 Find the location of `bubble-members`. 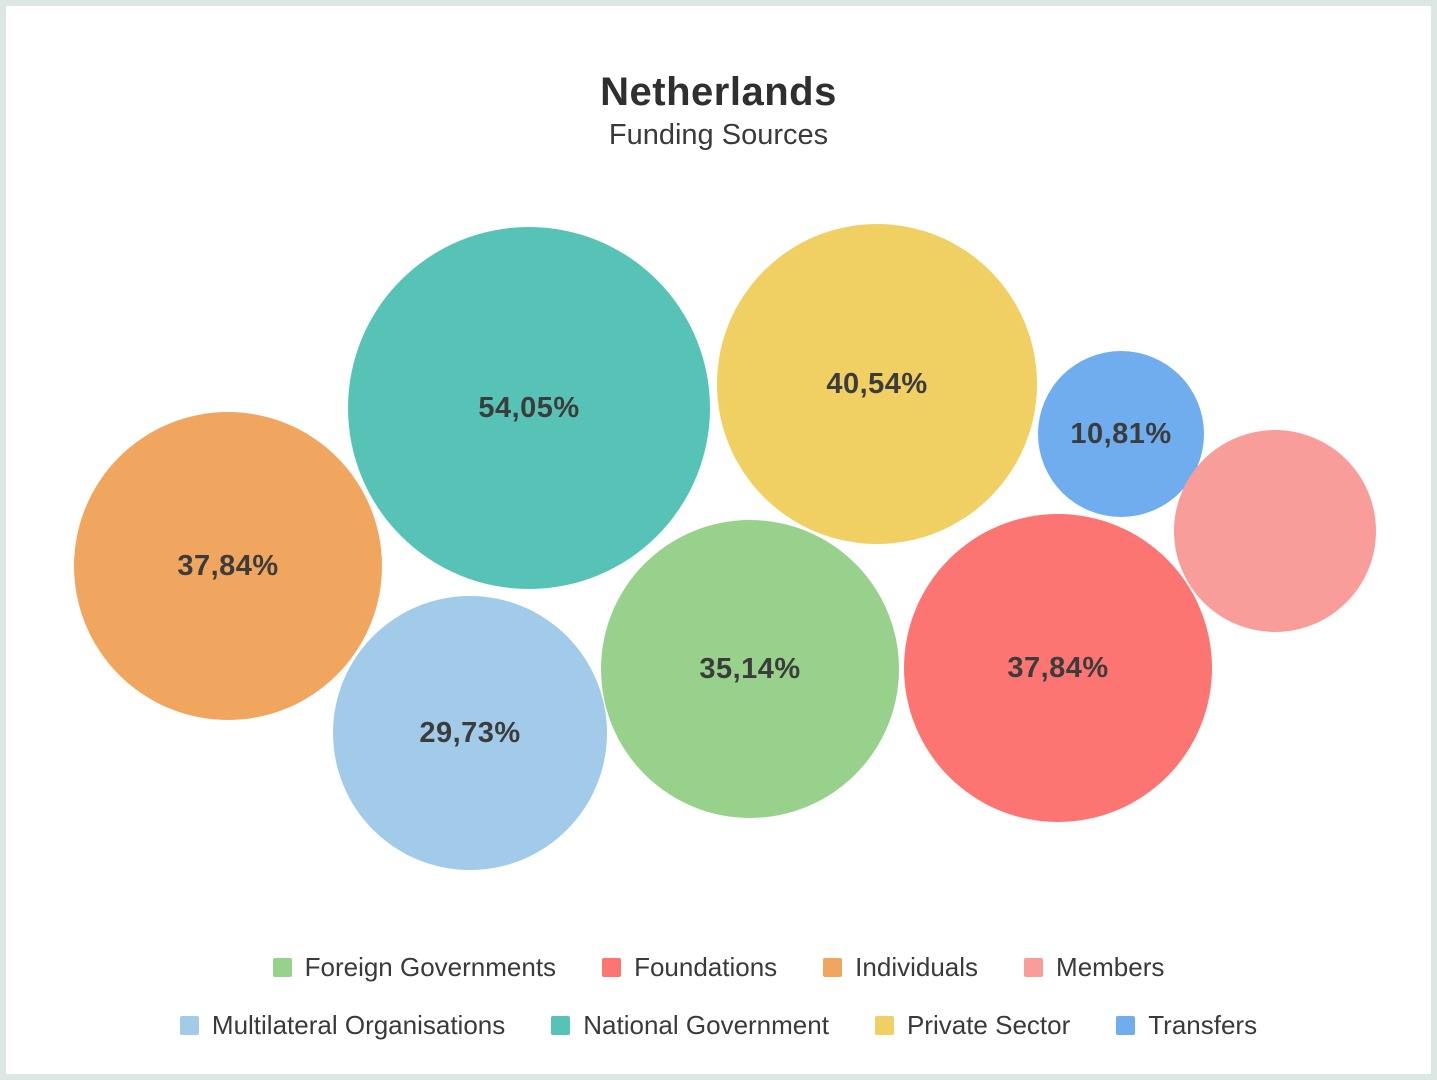

bubble-members is located at coordinates (1275, 531).